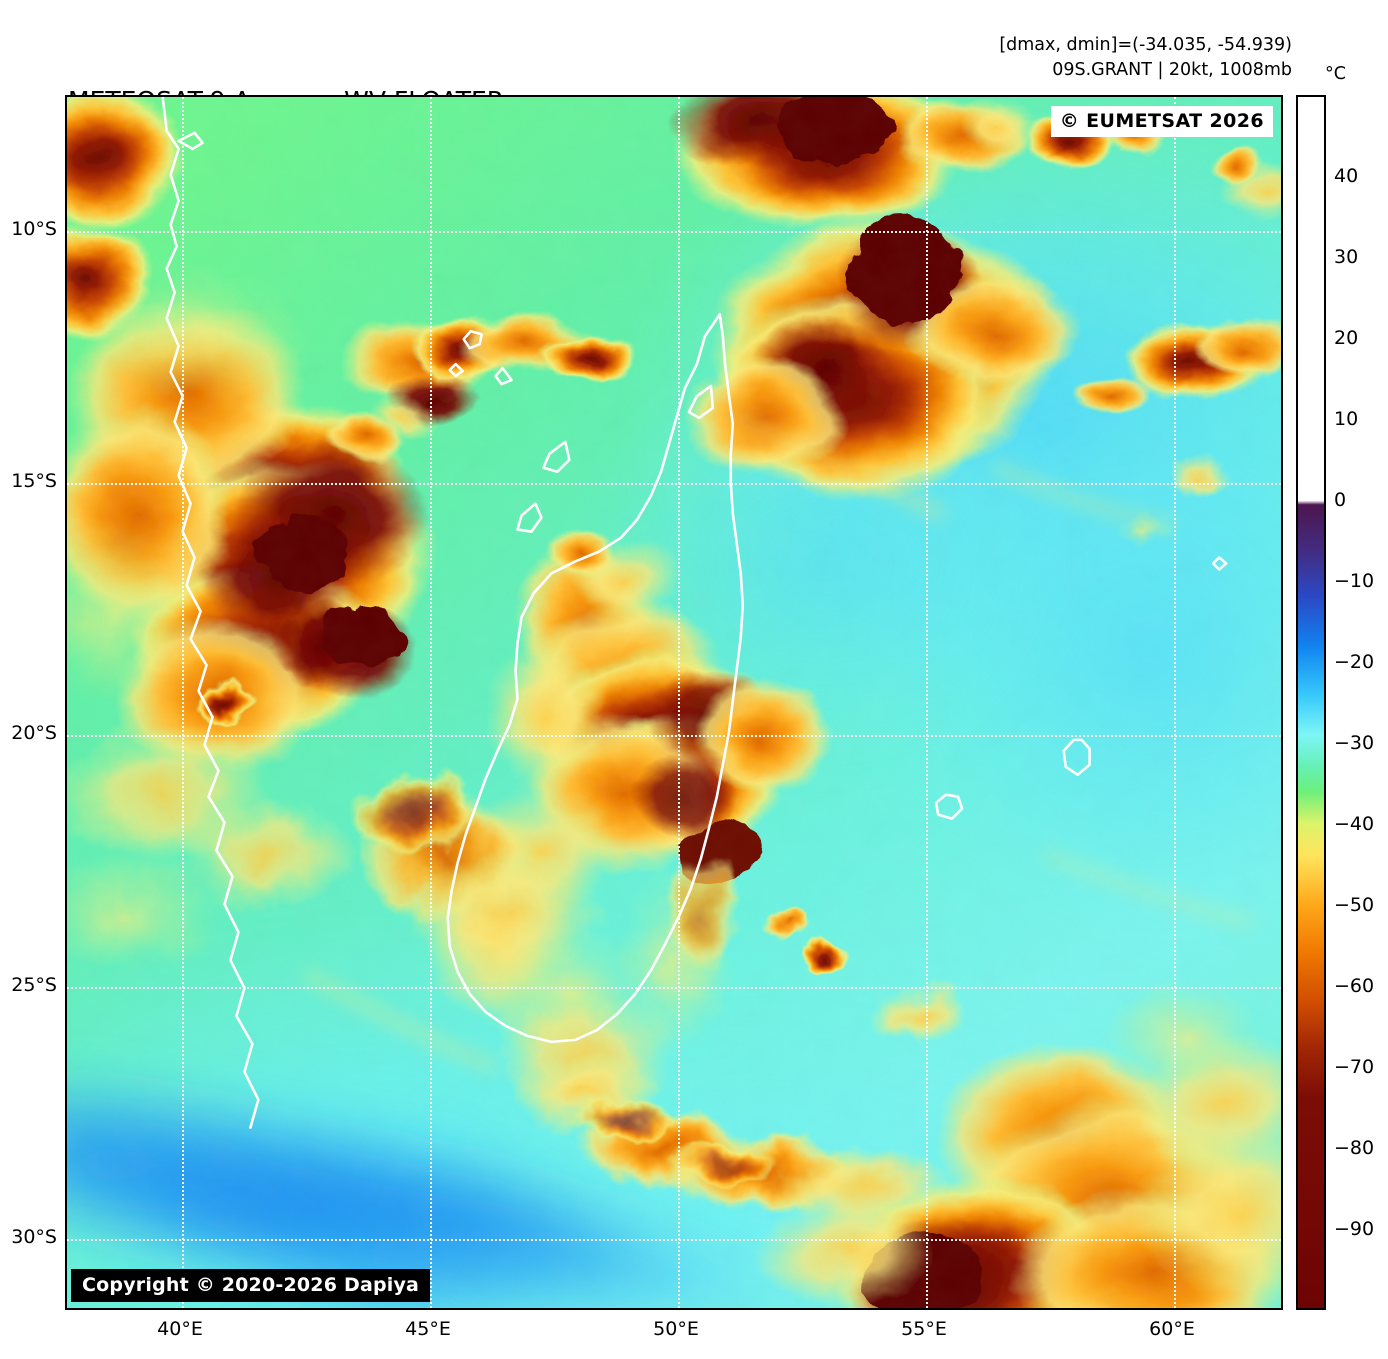  Describe the element at coordinates (1335, 74) in the screenshot. I see `colorbar-unit-label: °C` at that location.